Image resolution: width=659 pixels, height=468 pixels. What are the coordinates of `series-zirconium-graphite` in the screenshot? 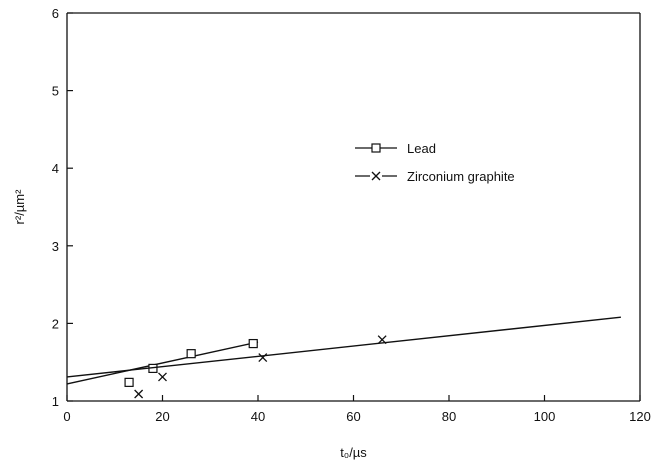 It's located at (343, 357).